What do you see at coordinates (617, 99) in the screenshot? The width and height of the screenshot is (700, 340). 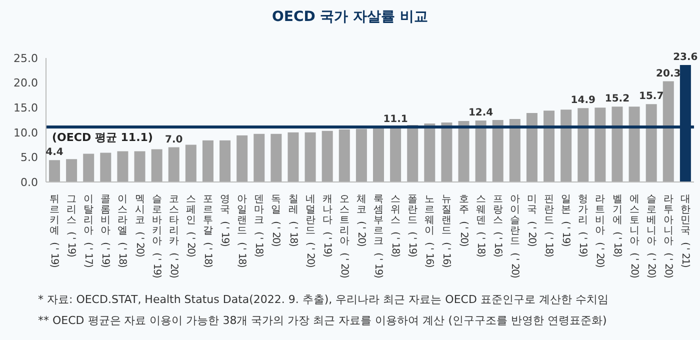 I see `data-label: 15.2` at bounding box center [617, 99].